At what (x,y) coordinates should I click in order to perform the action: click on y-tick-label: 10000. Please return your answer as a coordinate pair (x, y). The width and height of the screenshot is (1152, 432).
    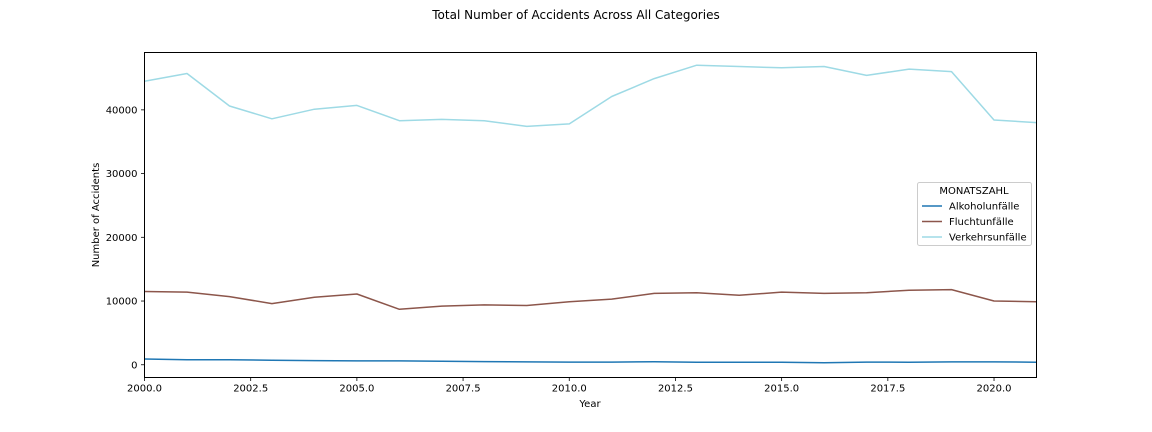
    Looking at the image, I should click on (122, 302).